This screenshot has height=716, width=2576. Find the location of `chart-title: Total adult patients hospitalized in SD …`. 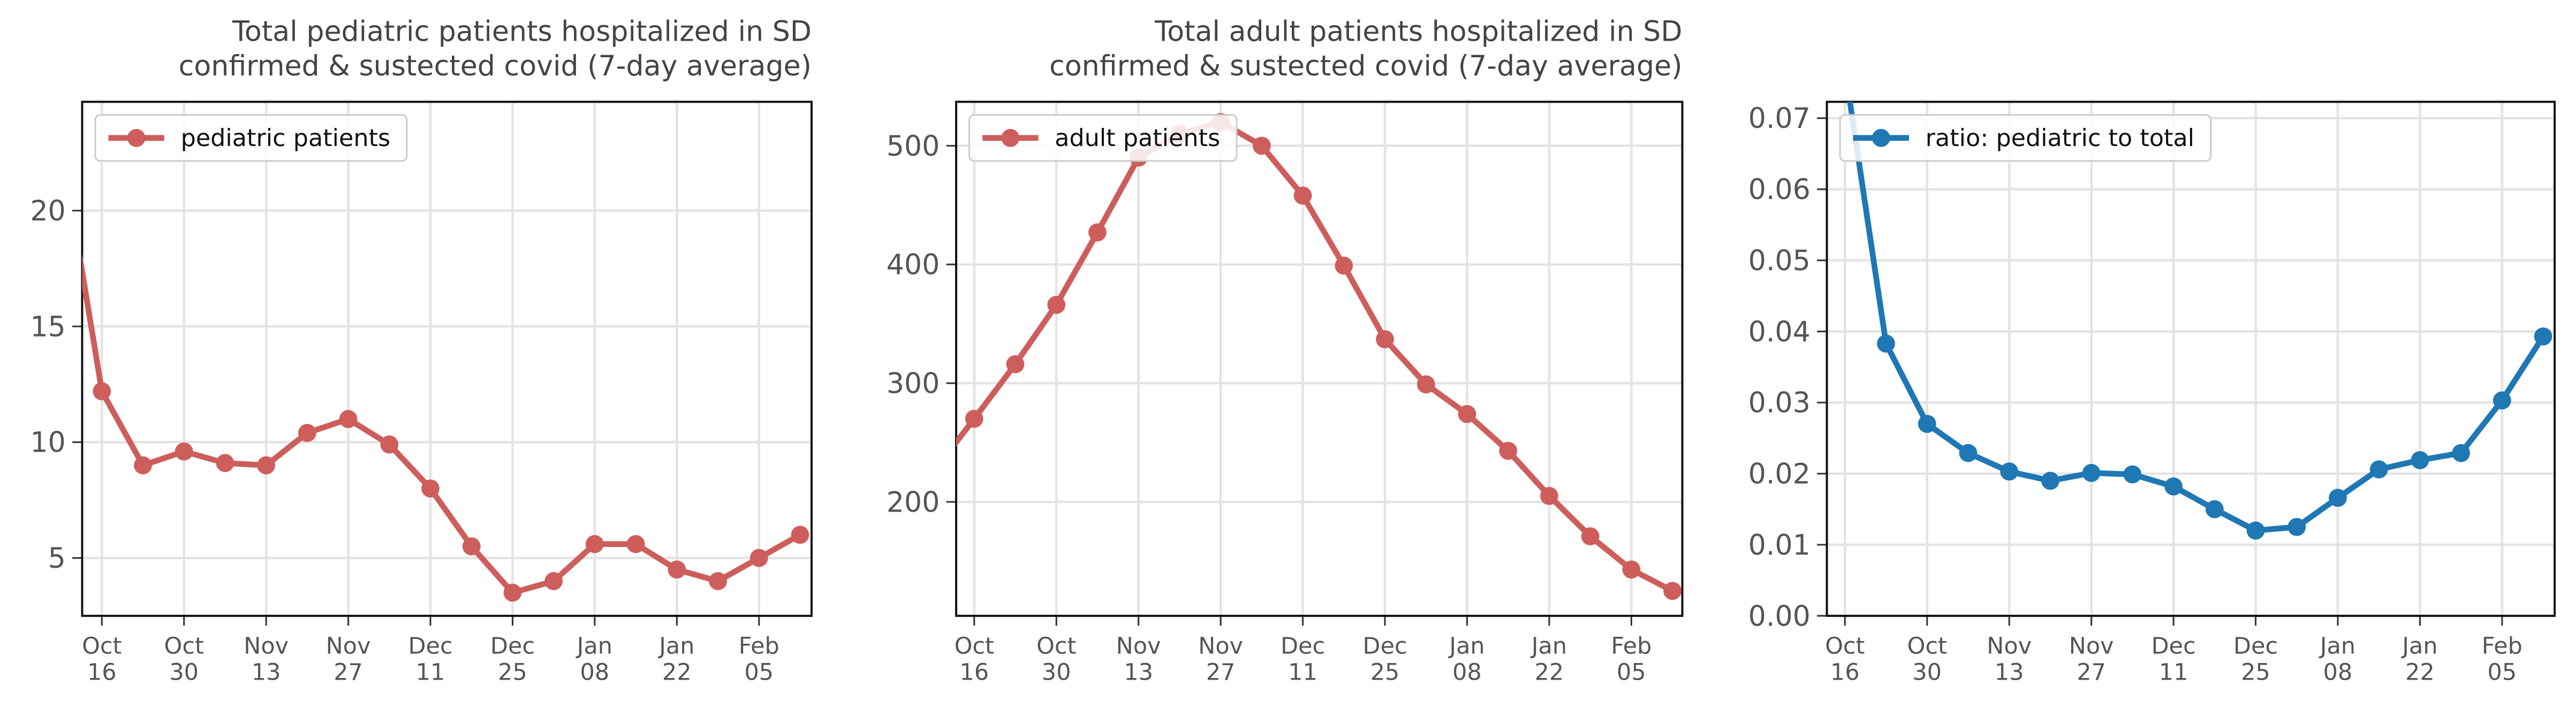

chart-title: Total adult patients hospitalized in SD … is located at coordinates (1366, 50).